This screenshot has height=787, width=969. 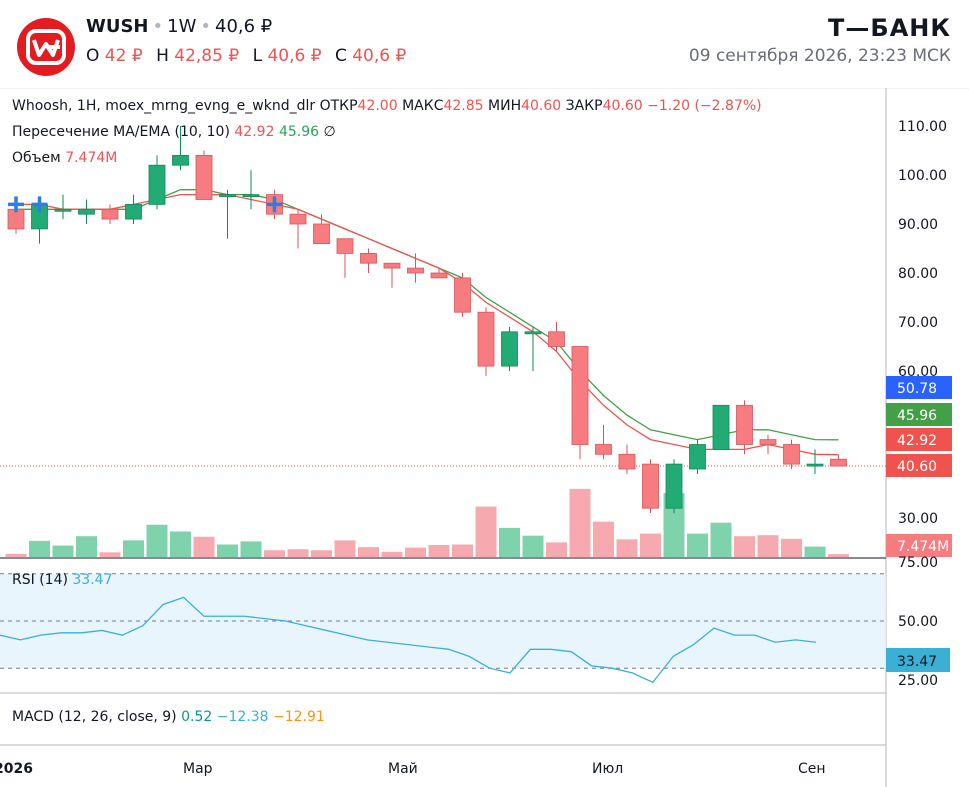 I want to click on ticker-symbol: WUSH, so click(x=117, y=26).